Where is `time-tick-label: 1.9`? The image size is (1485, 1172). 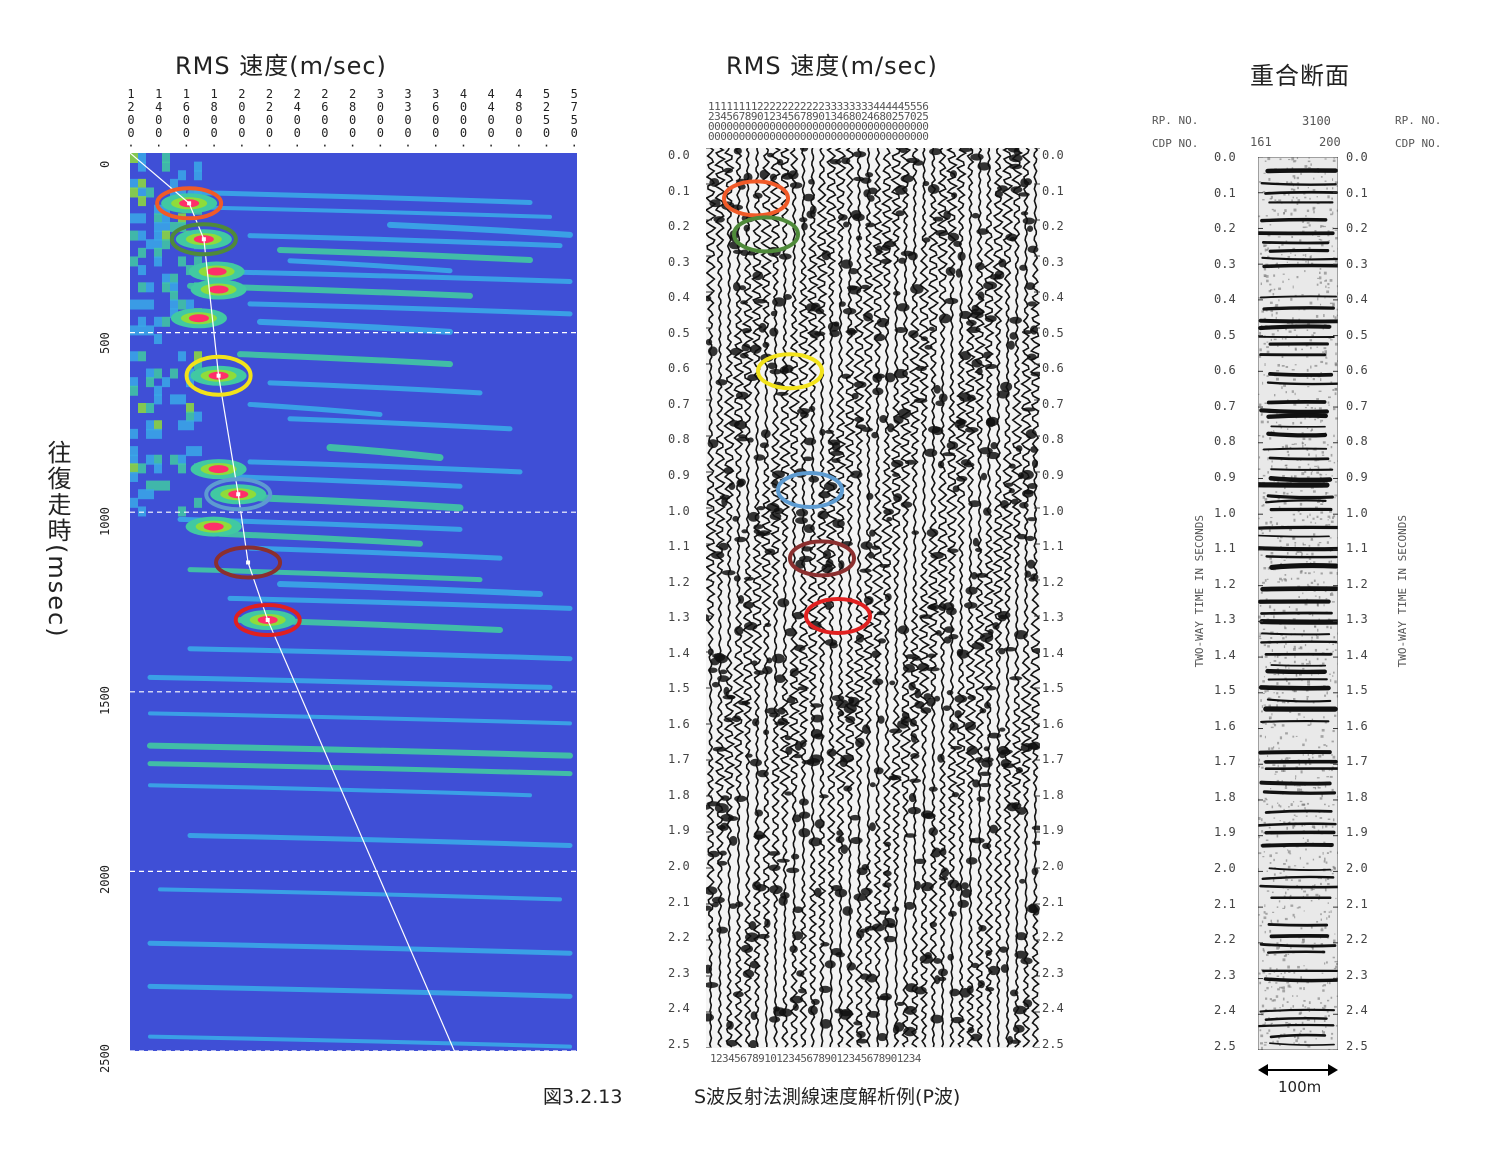
time-tick-label: 1.9 is located at coordinates (1225, 832).